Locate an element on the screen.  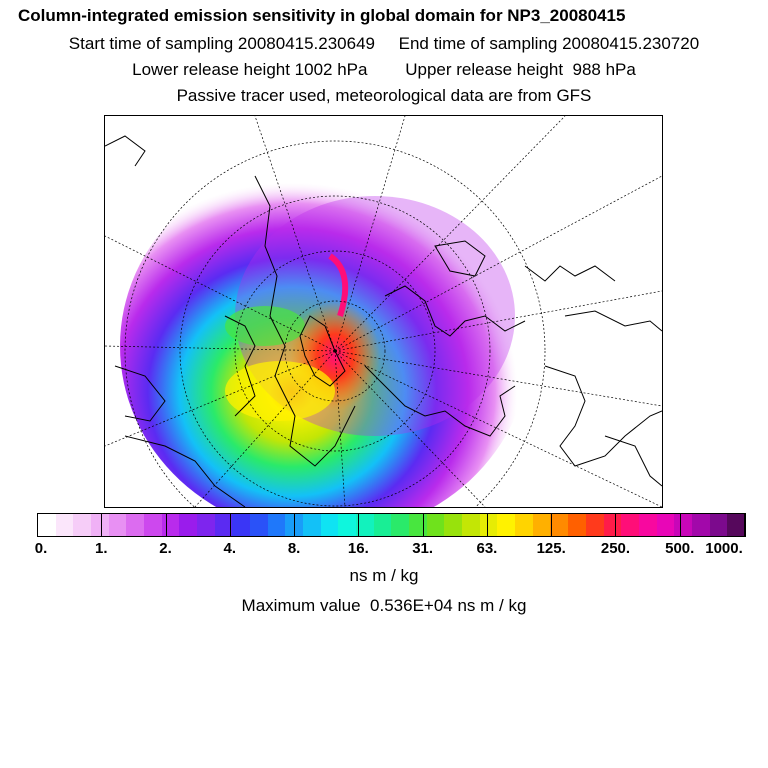
colorbar-tick-label: 500. is located at coordinates (680, 548).